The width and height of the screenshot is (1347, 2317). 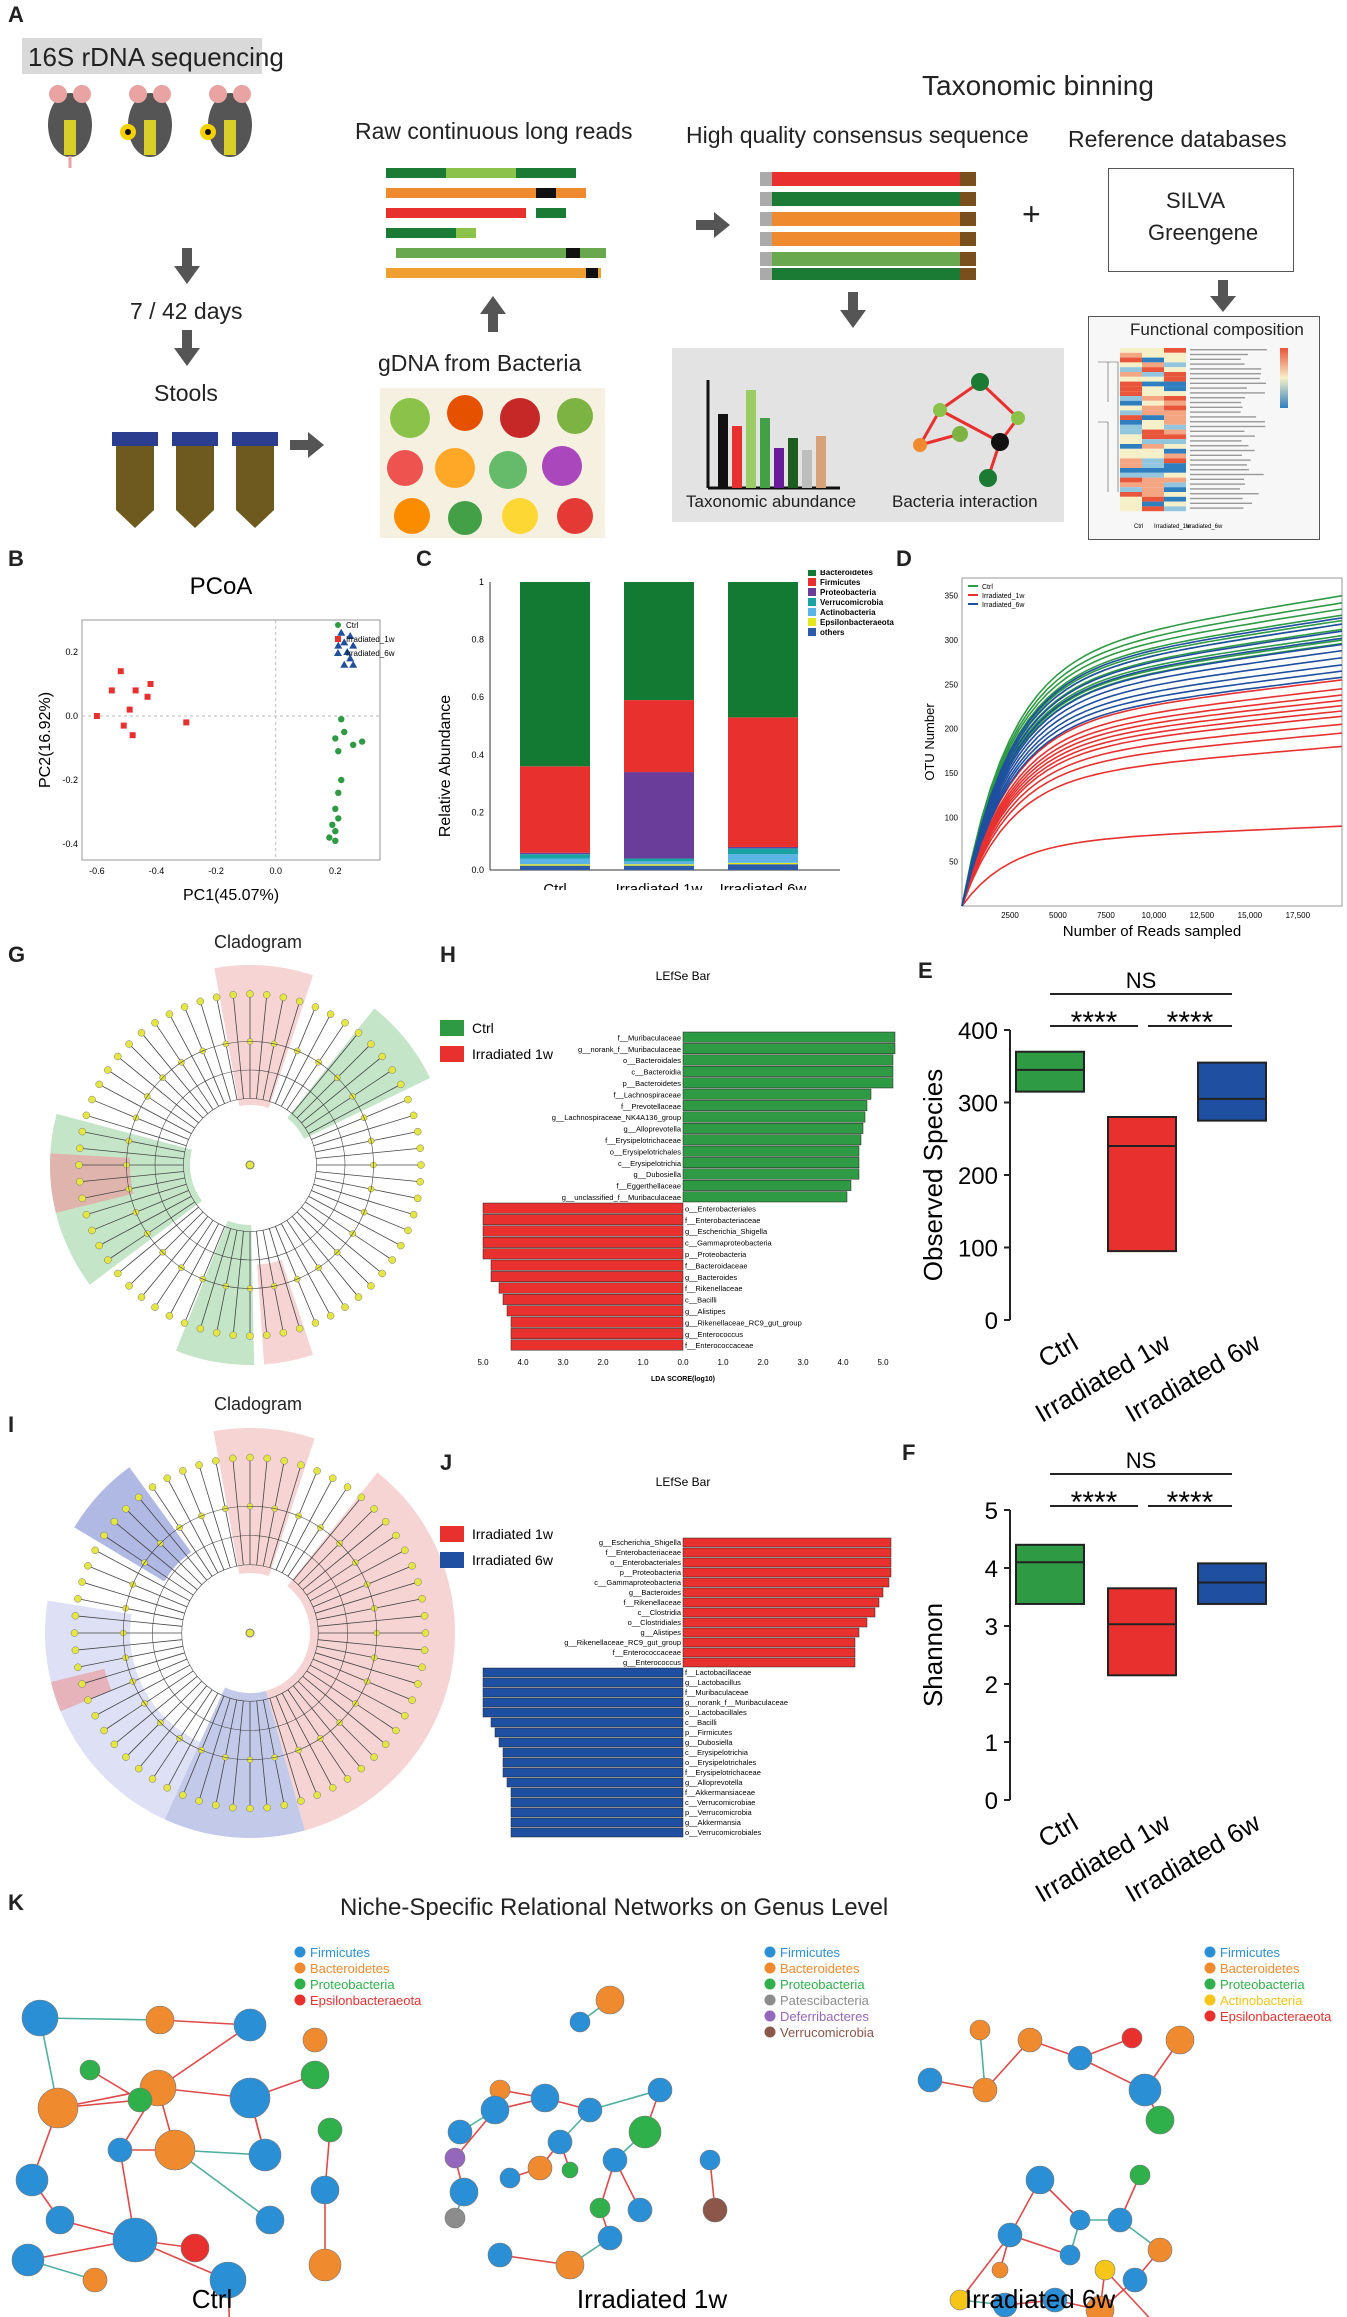 I want to click on box, so click(x=1232, y=1091).